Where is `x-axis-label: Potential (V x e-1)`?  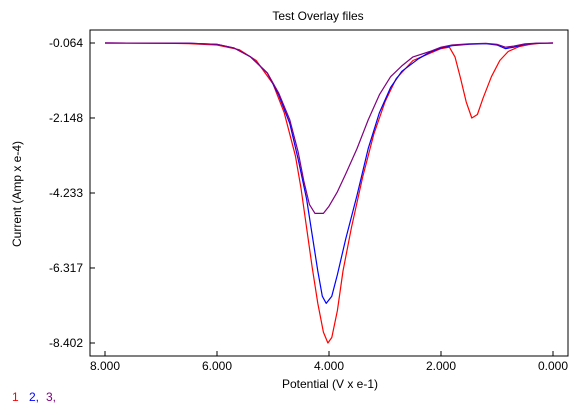
x-axis-label: Potential (V x e-1) is located at coordinates (330, 384).